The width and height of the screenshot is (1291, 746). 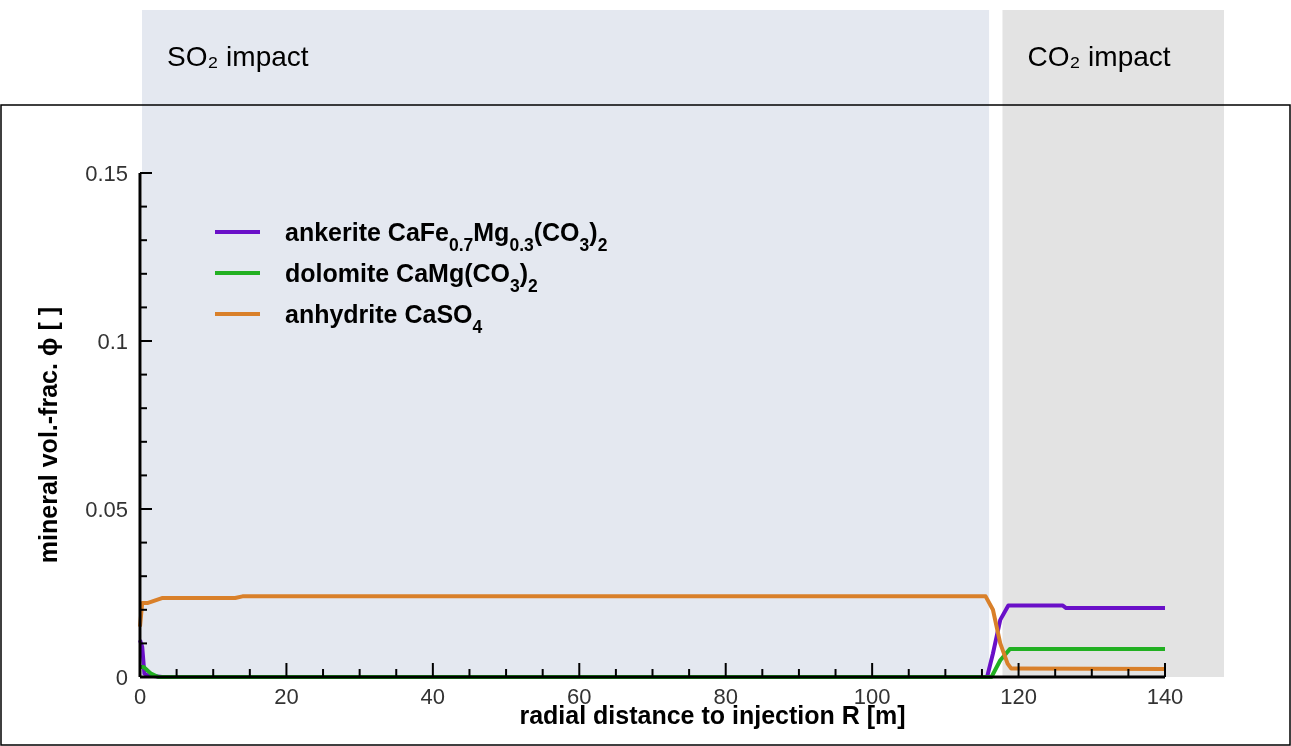 I want to click on y-tick-label: 0.15, so click(x=106, y=173).